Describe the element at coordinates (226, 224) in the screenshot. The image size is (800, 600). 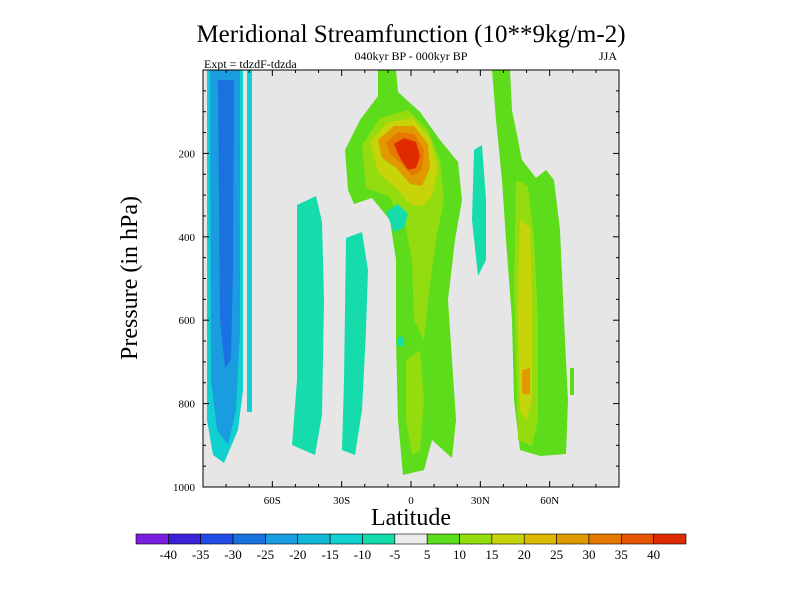
I see `contour-sh-polar-core` at that location.